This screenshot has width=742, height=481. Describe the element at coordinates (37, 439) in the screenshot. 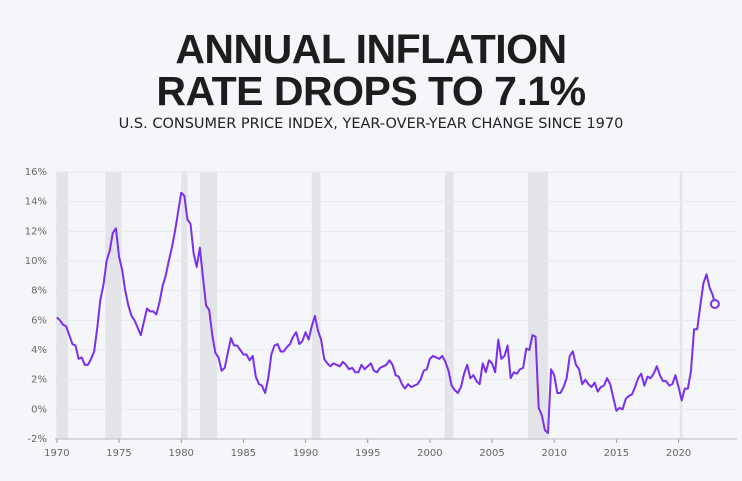

I see `y-tick-label: -2%` at that location.